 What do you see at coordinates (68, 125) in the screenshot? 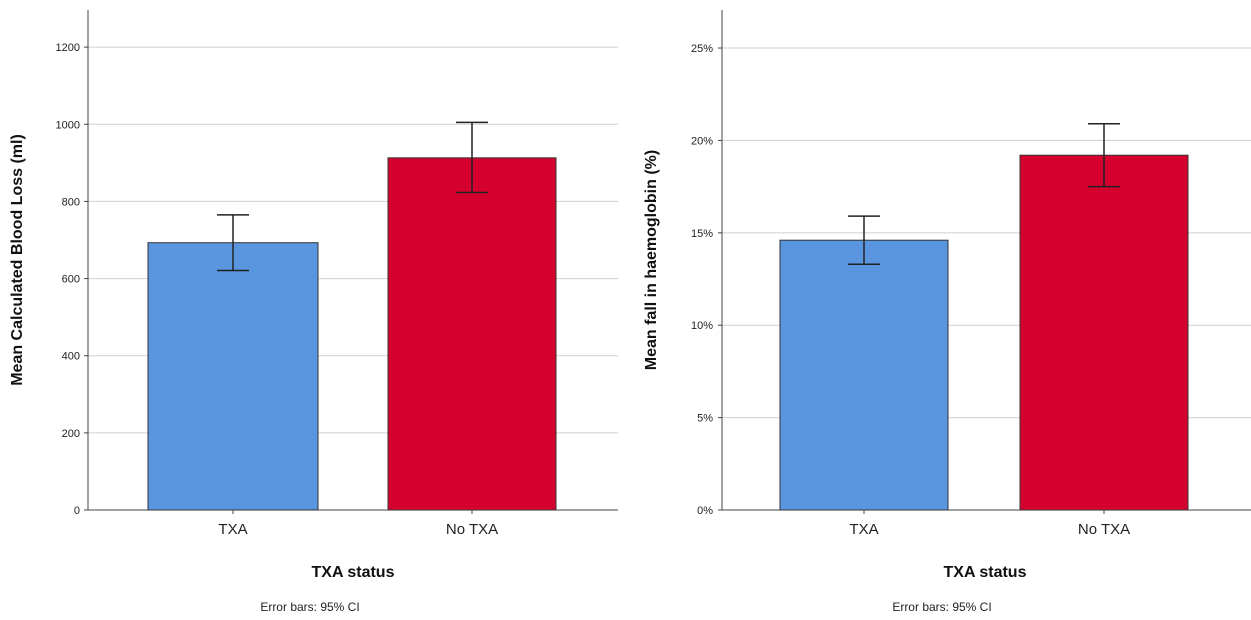
I see `y-tick-label: 1000` at bounding box center [68, 125].